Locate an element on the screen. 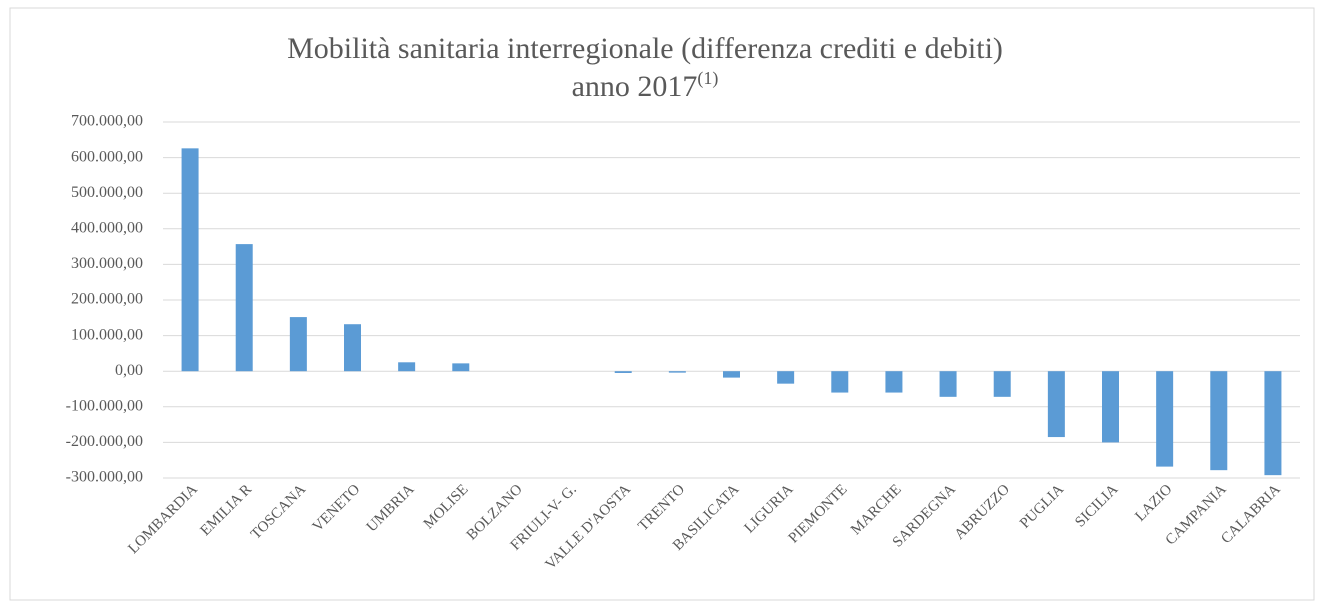  y-tick-label: 0,00 is located at coordinates (129, 370).